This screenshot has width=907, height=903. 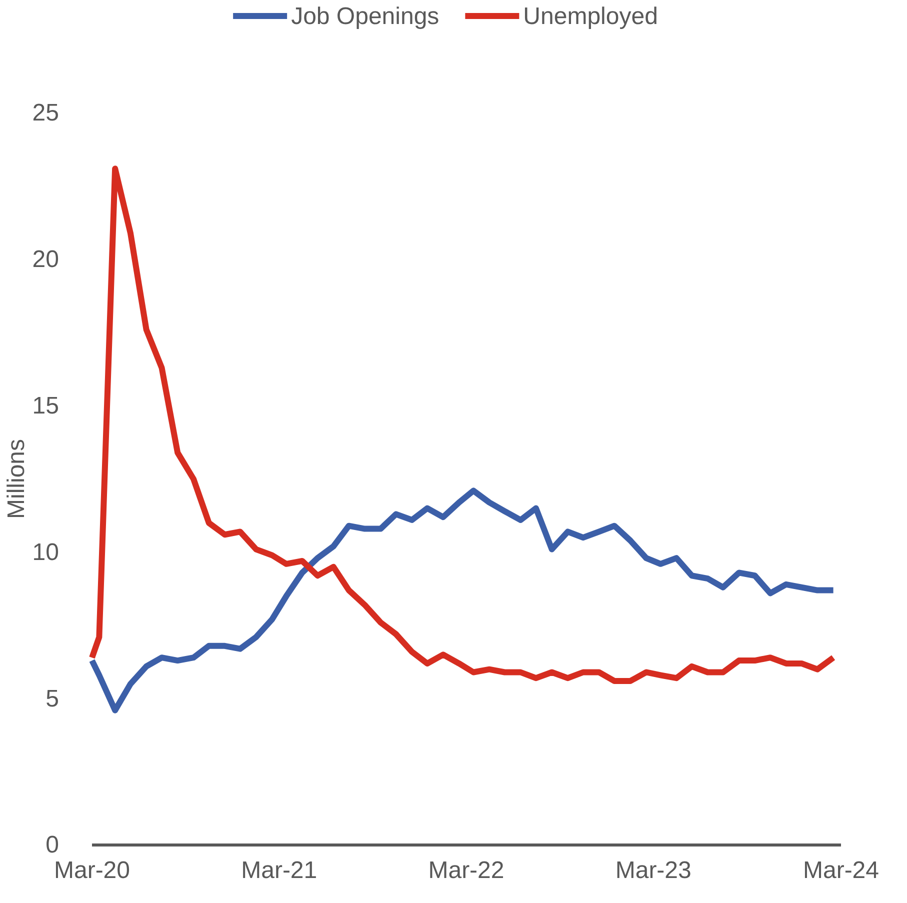 What do you see at coordinates (45, 113) in the screenshot?
I see `y-tick-label: 25` at bounding box center [45, 113].